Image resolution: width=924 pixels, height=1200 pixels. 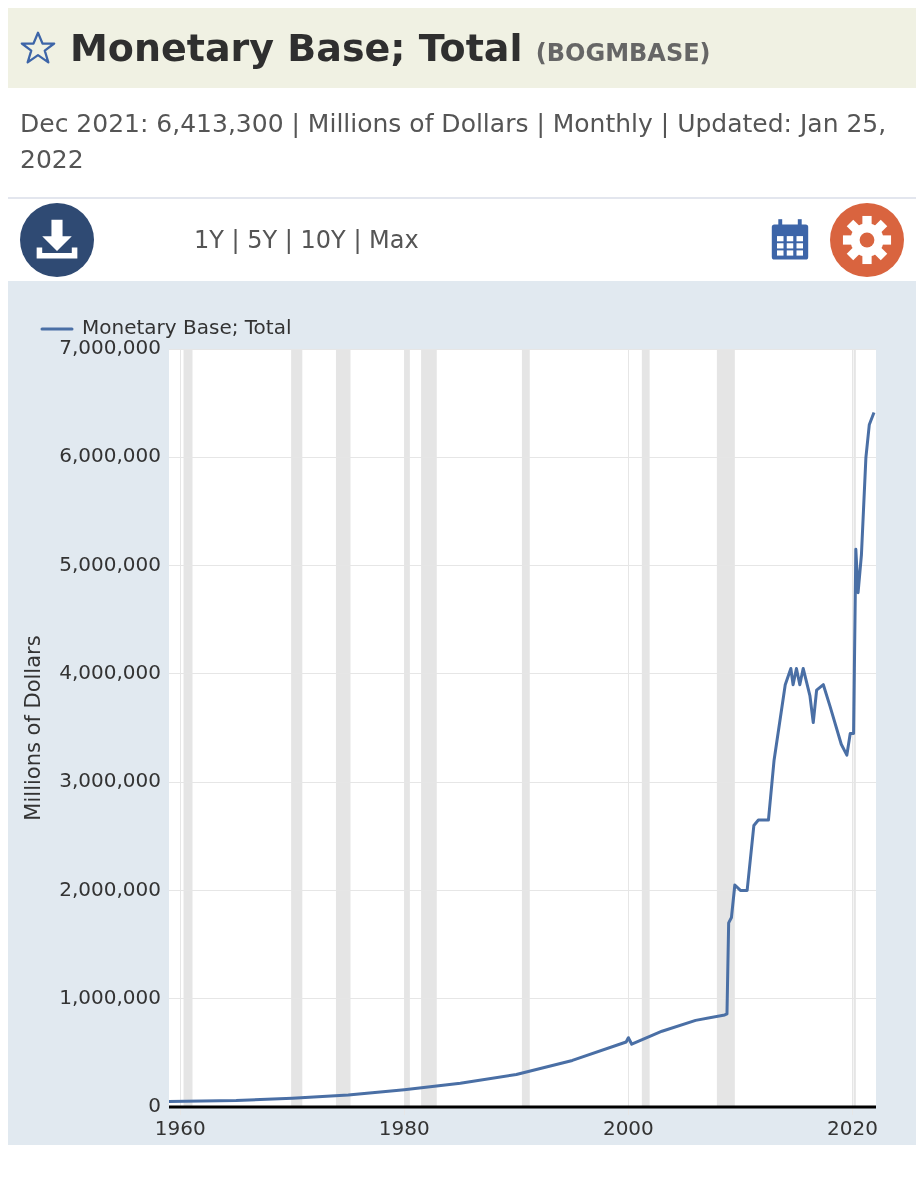 What do you see at coordinates (296, 48) in the screenshot?
I see `chart-title: Monetary Base; Total` at bounding box center [296, 48].